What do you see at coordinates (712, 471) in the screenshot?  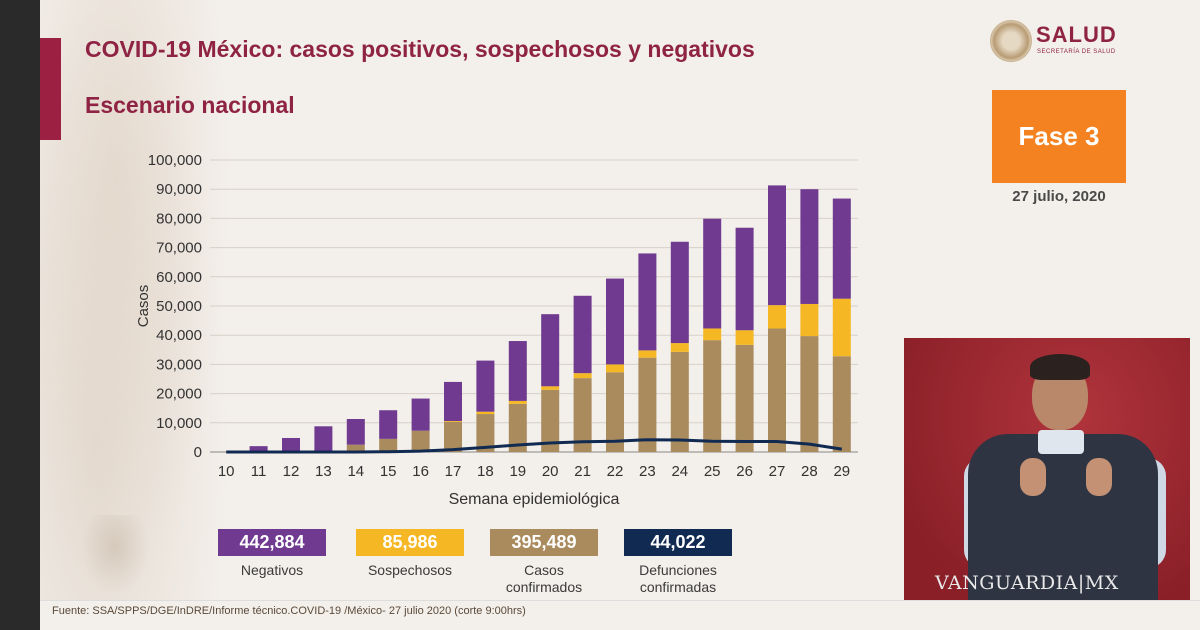 I see `x-tick-label: 25` at bounding box center [712, 471].